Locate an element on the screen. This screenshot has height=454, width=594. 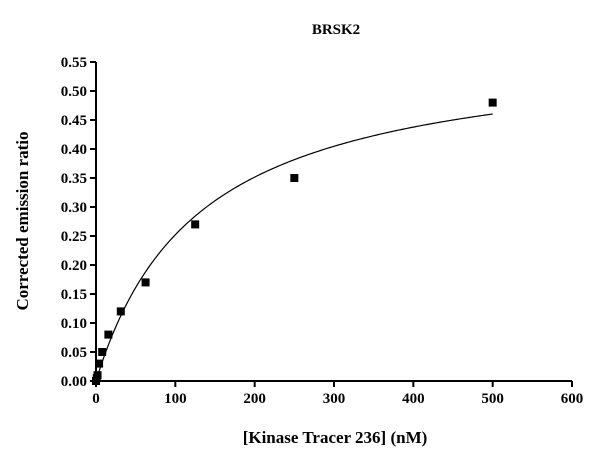
y-tick-label: 0.35 is located at coordinates (74, 179).